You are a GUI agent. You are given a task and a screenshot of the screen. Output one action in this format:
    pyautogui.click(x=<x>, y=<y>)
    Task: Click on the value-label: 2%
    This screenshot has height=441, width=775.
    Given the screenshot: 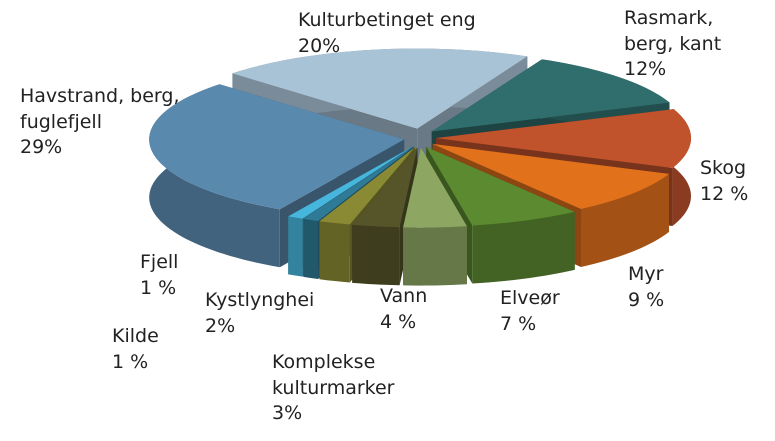 What is the action you would take?
    pyautogui.click(x=220, y=325)
    